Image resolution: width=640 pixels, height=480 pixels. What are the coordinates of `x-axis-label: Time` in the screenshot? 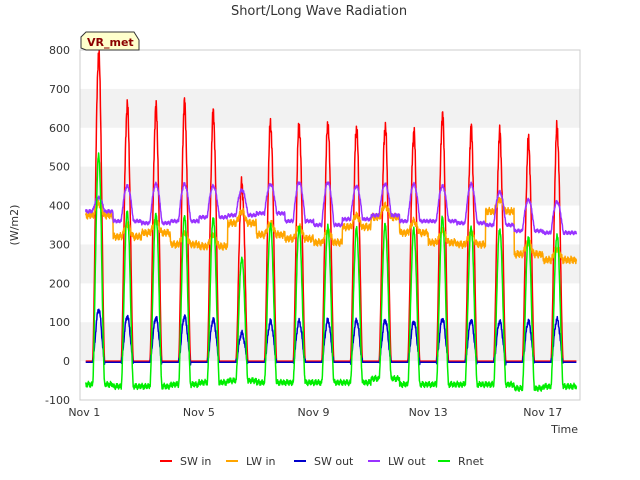 It's located at (564, 429).